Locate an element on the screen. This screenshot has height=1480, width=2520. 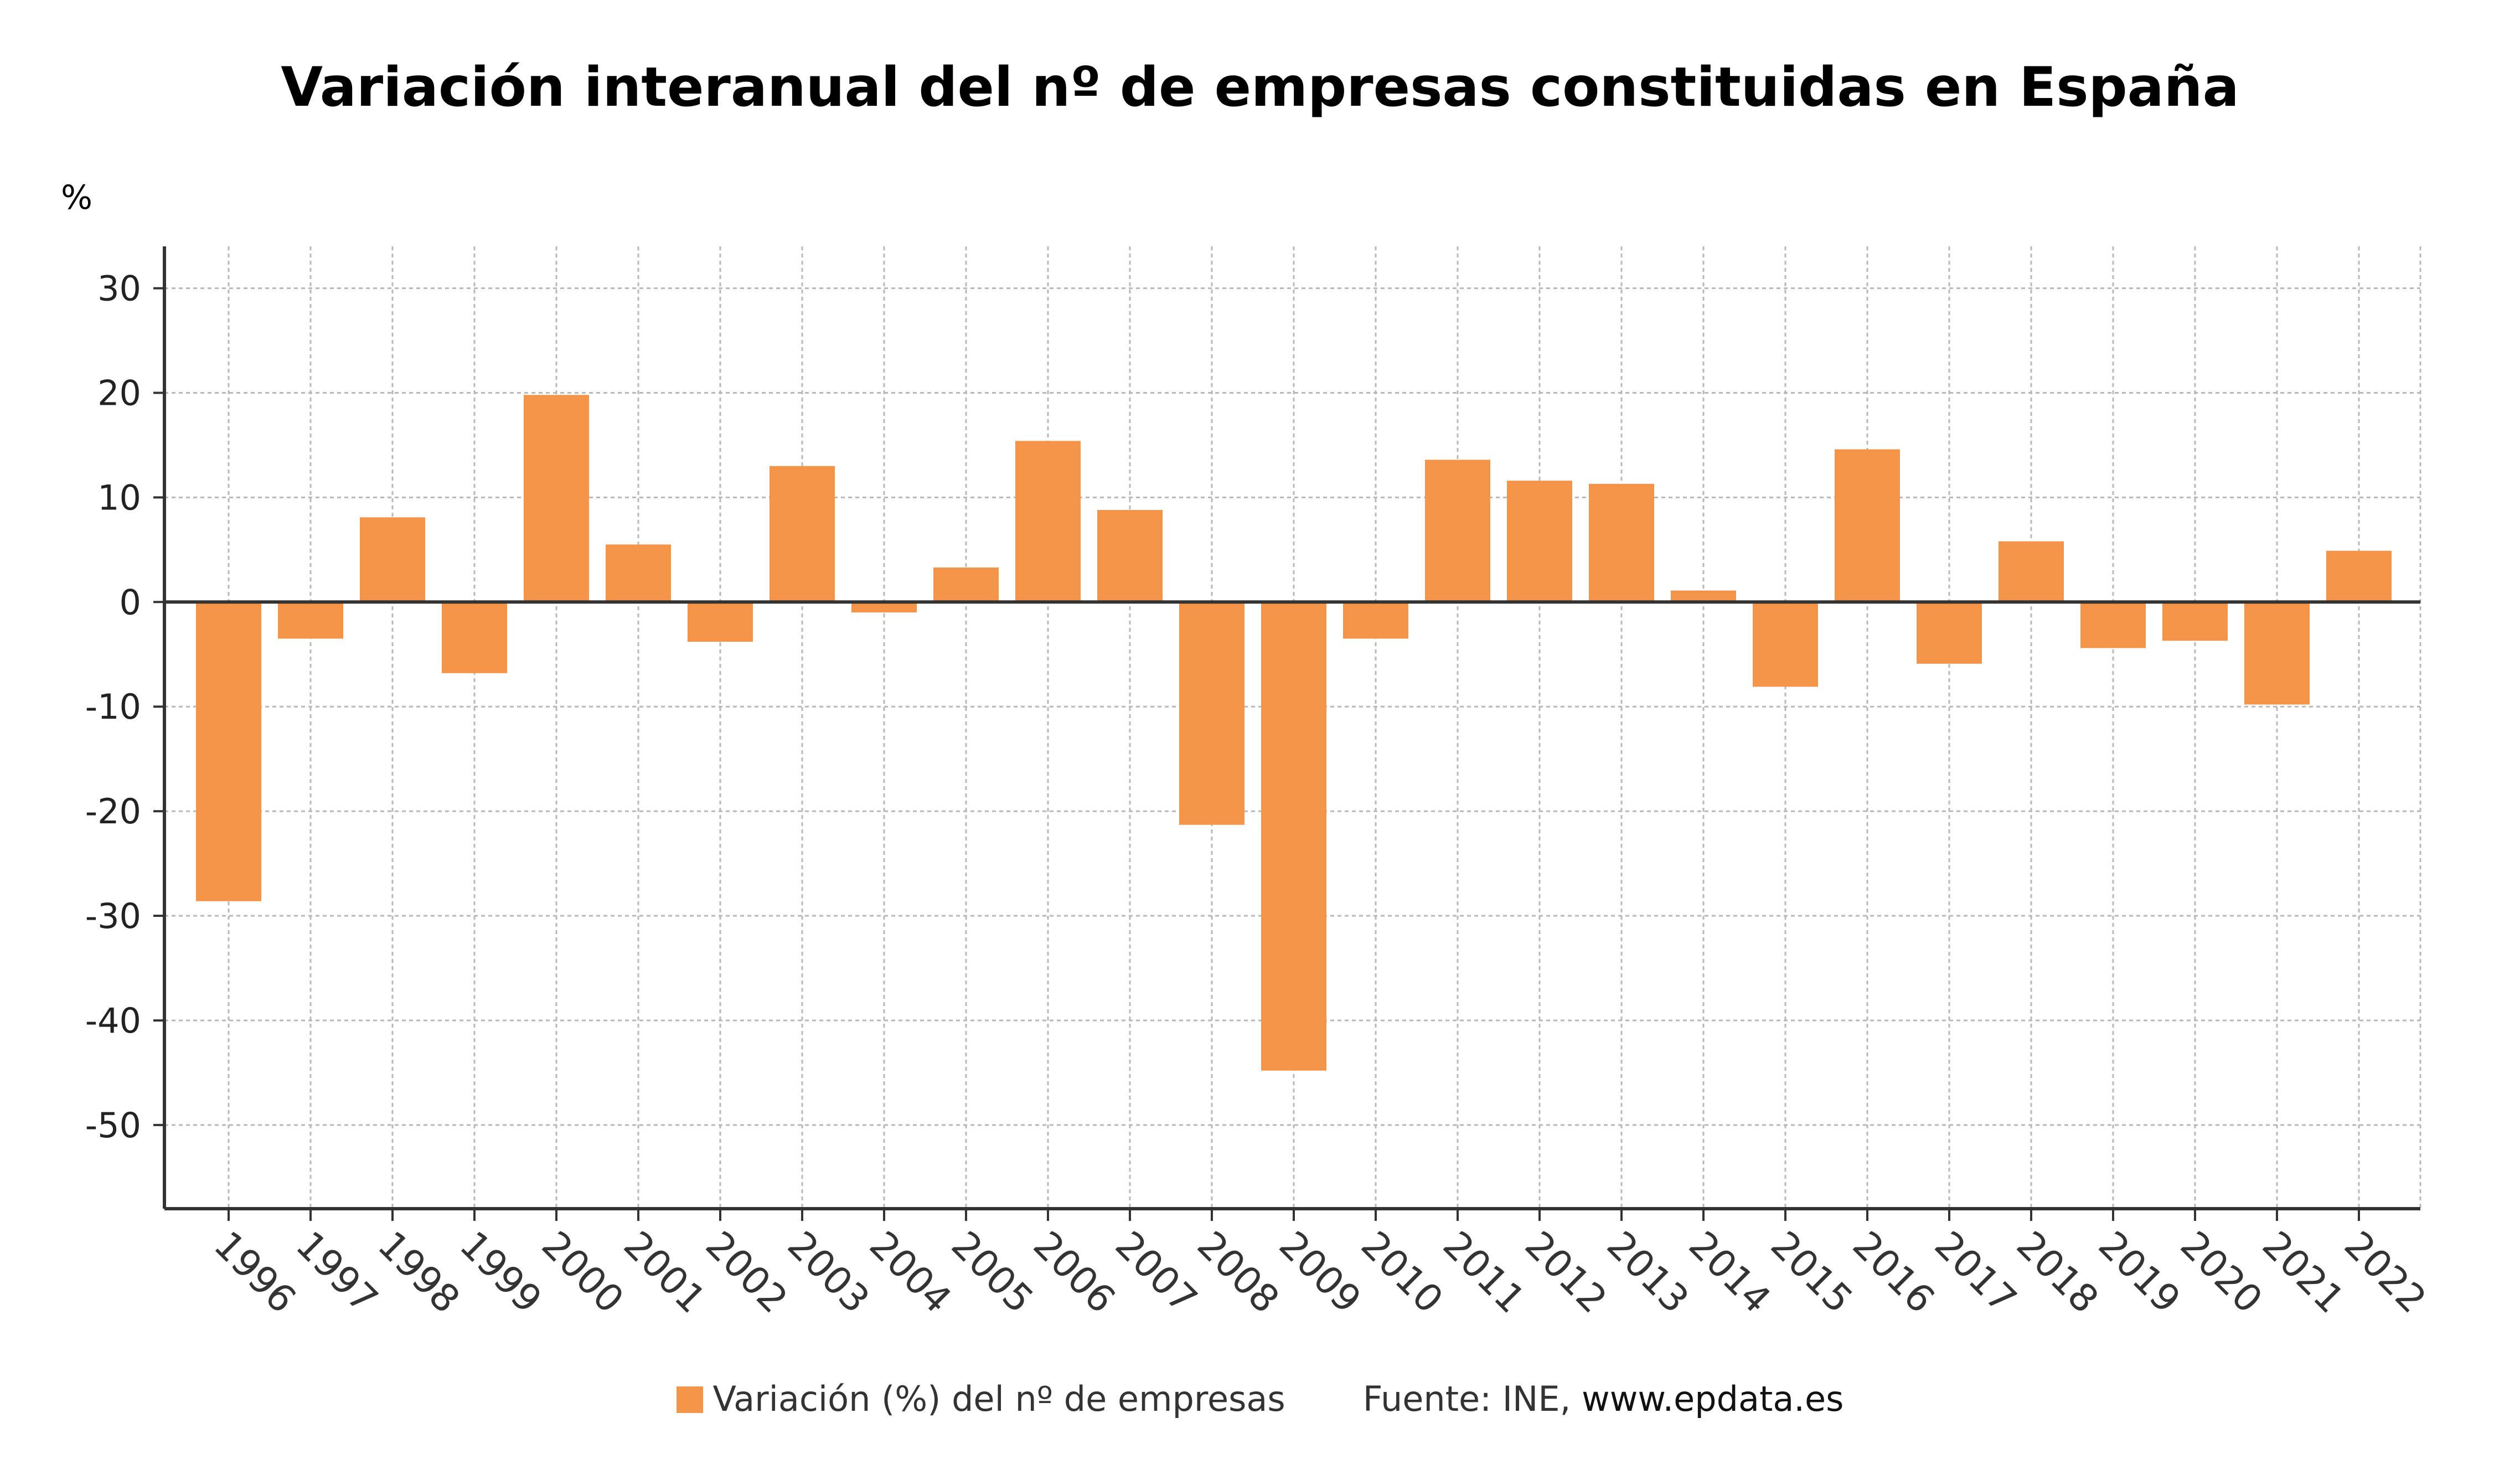
bar-2005 is located at coordinates (966, 584).